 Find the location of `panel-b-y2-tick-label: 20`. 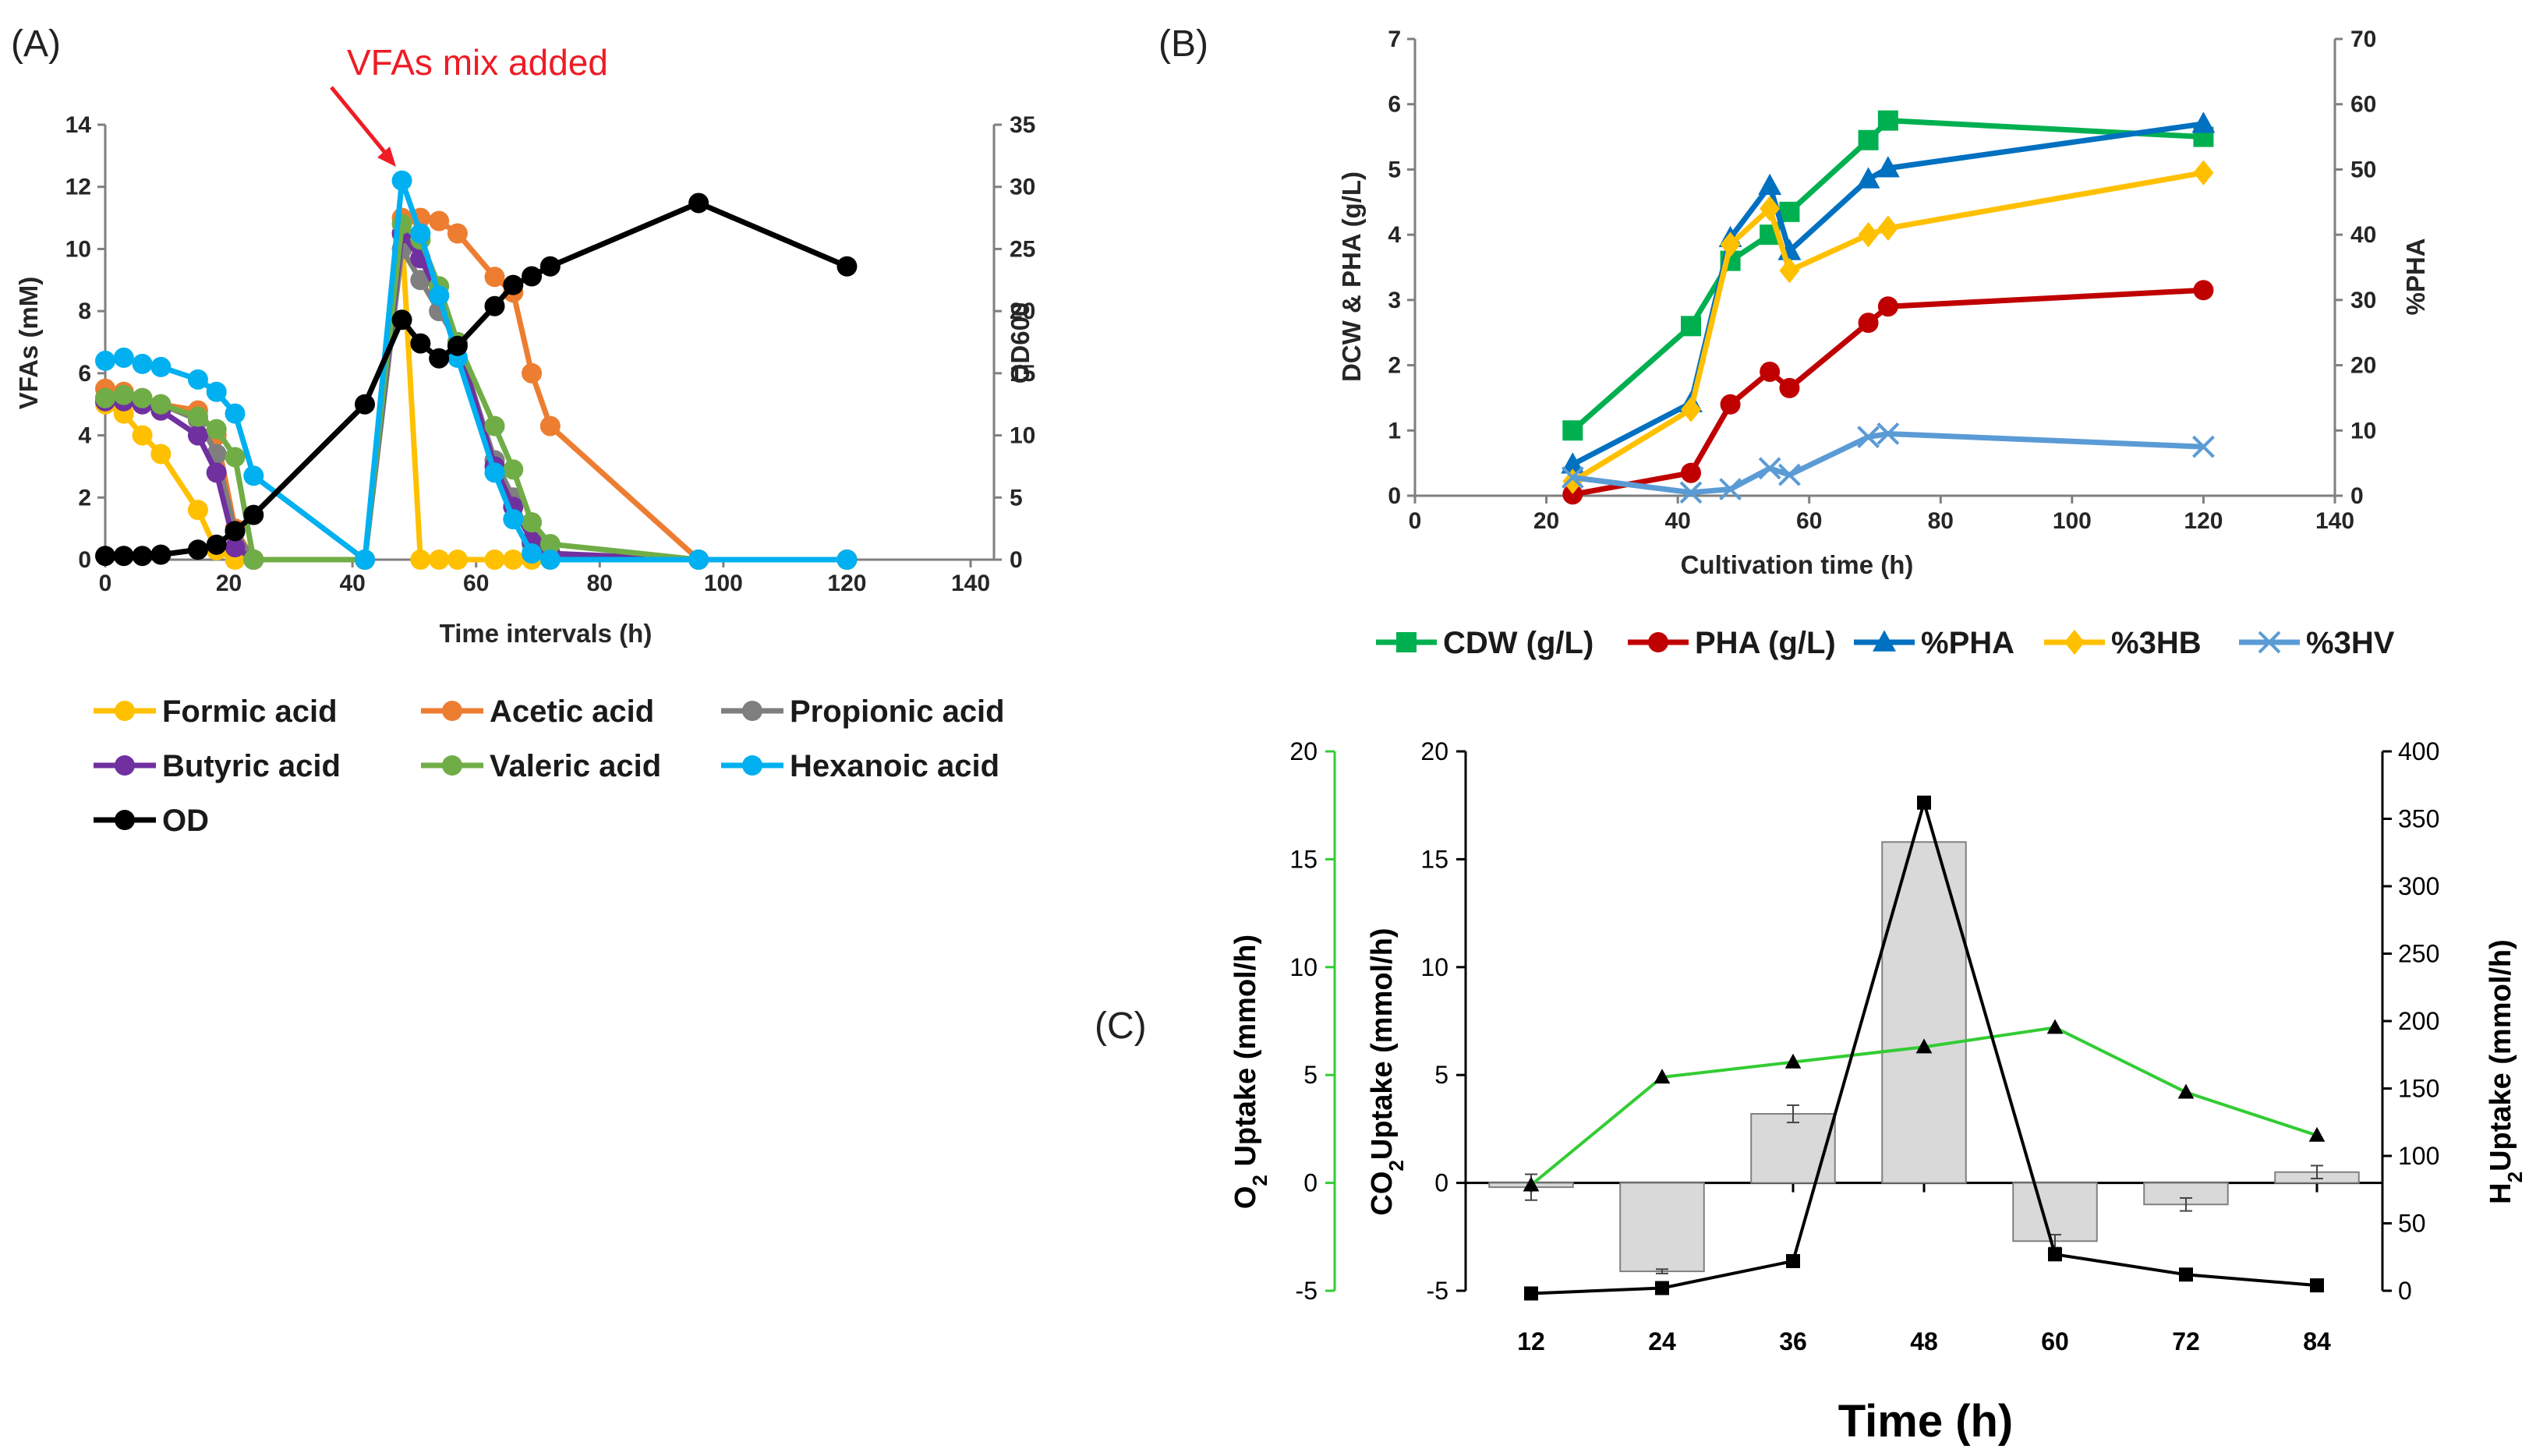

panel-b-y2-tick-label: 20 is located at coordinates (2363, 366).